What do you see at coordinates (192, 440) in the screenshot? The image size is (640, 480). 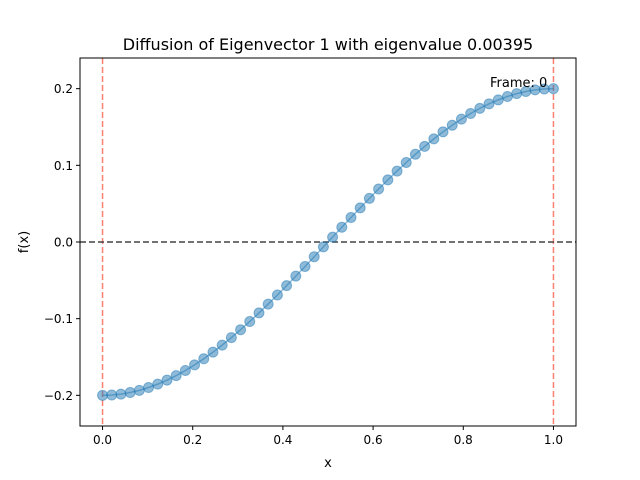 I see `x-tick-label: 0.2` at bounding box center [192, 440].